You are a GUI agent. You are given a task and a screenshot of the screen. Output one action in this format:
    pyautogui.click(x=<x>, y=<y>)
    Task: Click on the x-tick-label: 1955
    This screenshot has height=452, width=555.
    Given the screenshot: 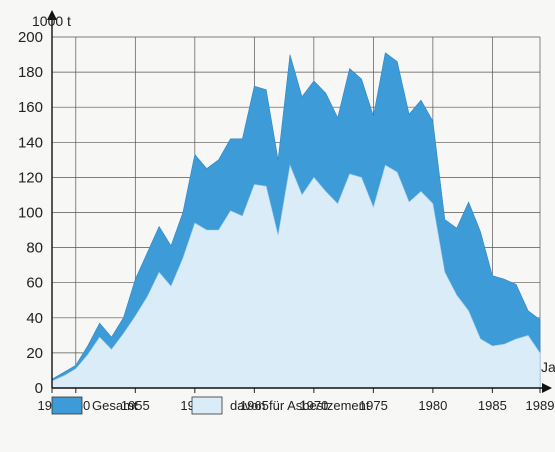 What is the action you would take?
    pyautogui.click(x=135, y=405)
    